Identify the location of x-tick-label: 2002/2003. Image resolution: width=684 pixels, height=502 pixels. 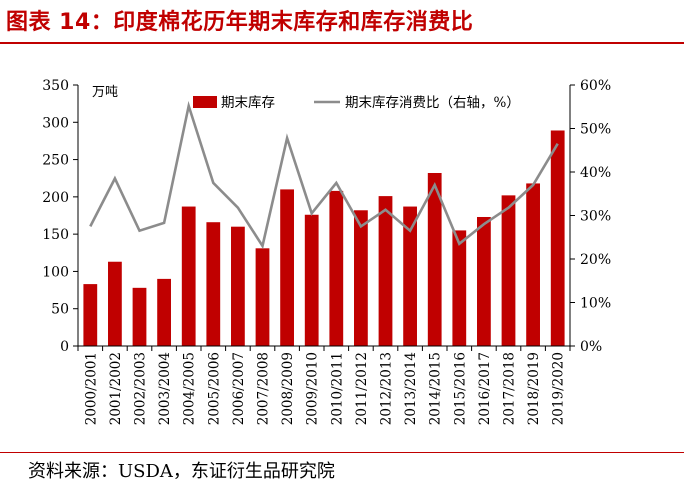
(141, 388).